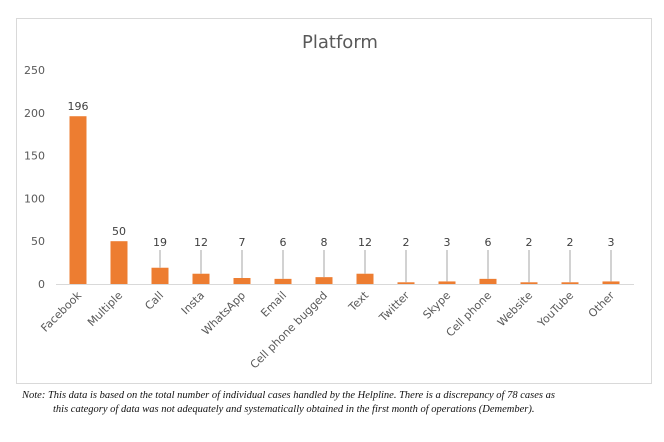 This screenshot has width=664, height=442. I want to click on data-label: 8, so click(324, 242).